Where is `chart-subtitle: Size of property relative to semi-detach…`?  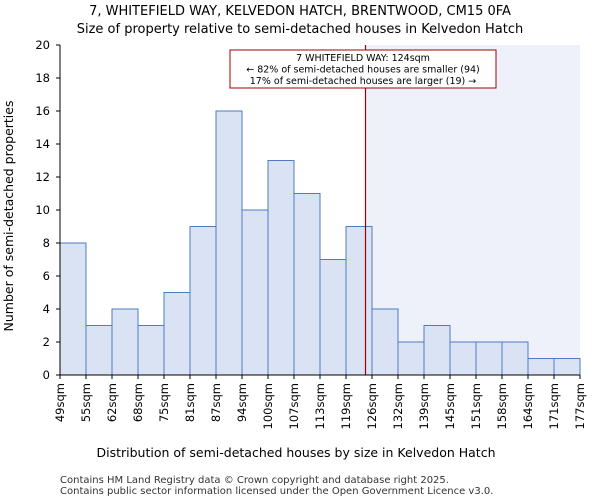 chart-subtitle: Size of property relative to semi-detach… is located at coordinates (300, 29).